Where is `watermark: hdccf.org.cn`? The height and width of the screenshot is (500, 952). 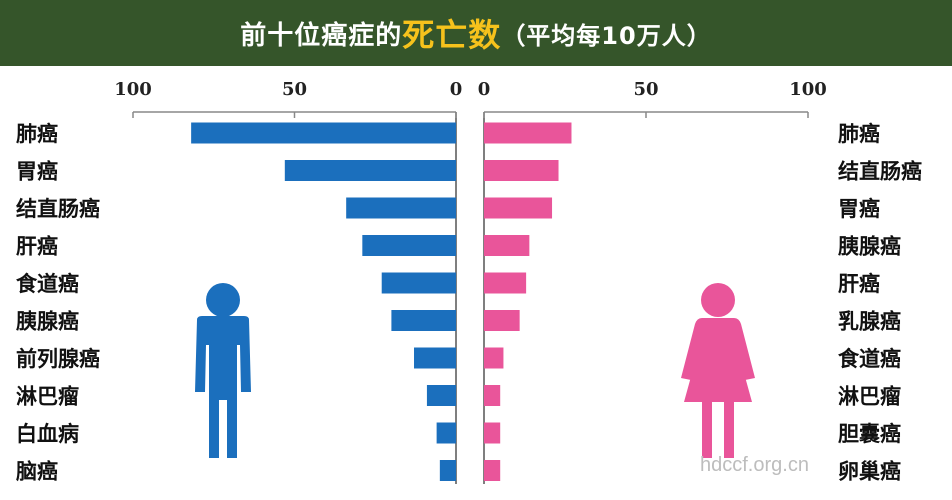
watermark: hdccf.org.cn is located at coordinates (754, 465).